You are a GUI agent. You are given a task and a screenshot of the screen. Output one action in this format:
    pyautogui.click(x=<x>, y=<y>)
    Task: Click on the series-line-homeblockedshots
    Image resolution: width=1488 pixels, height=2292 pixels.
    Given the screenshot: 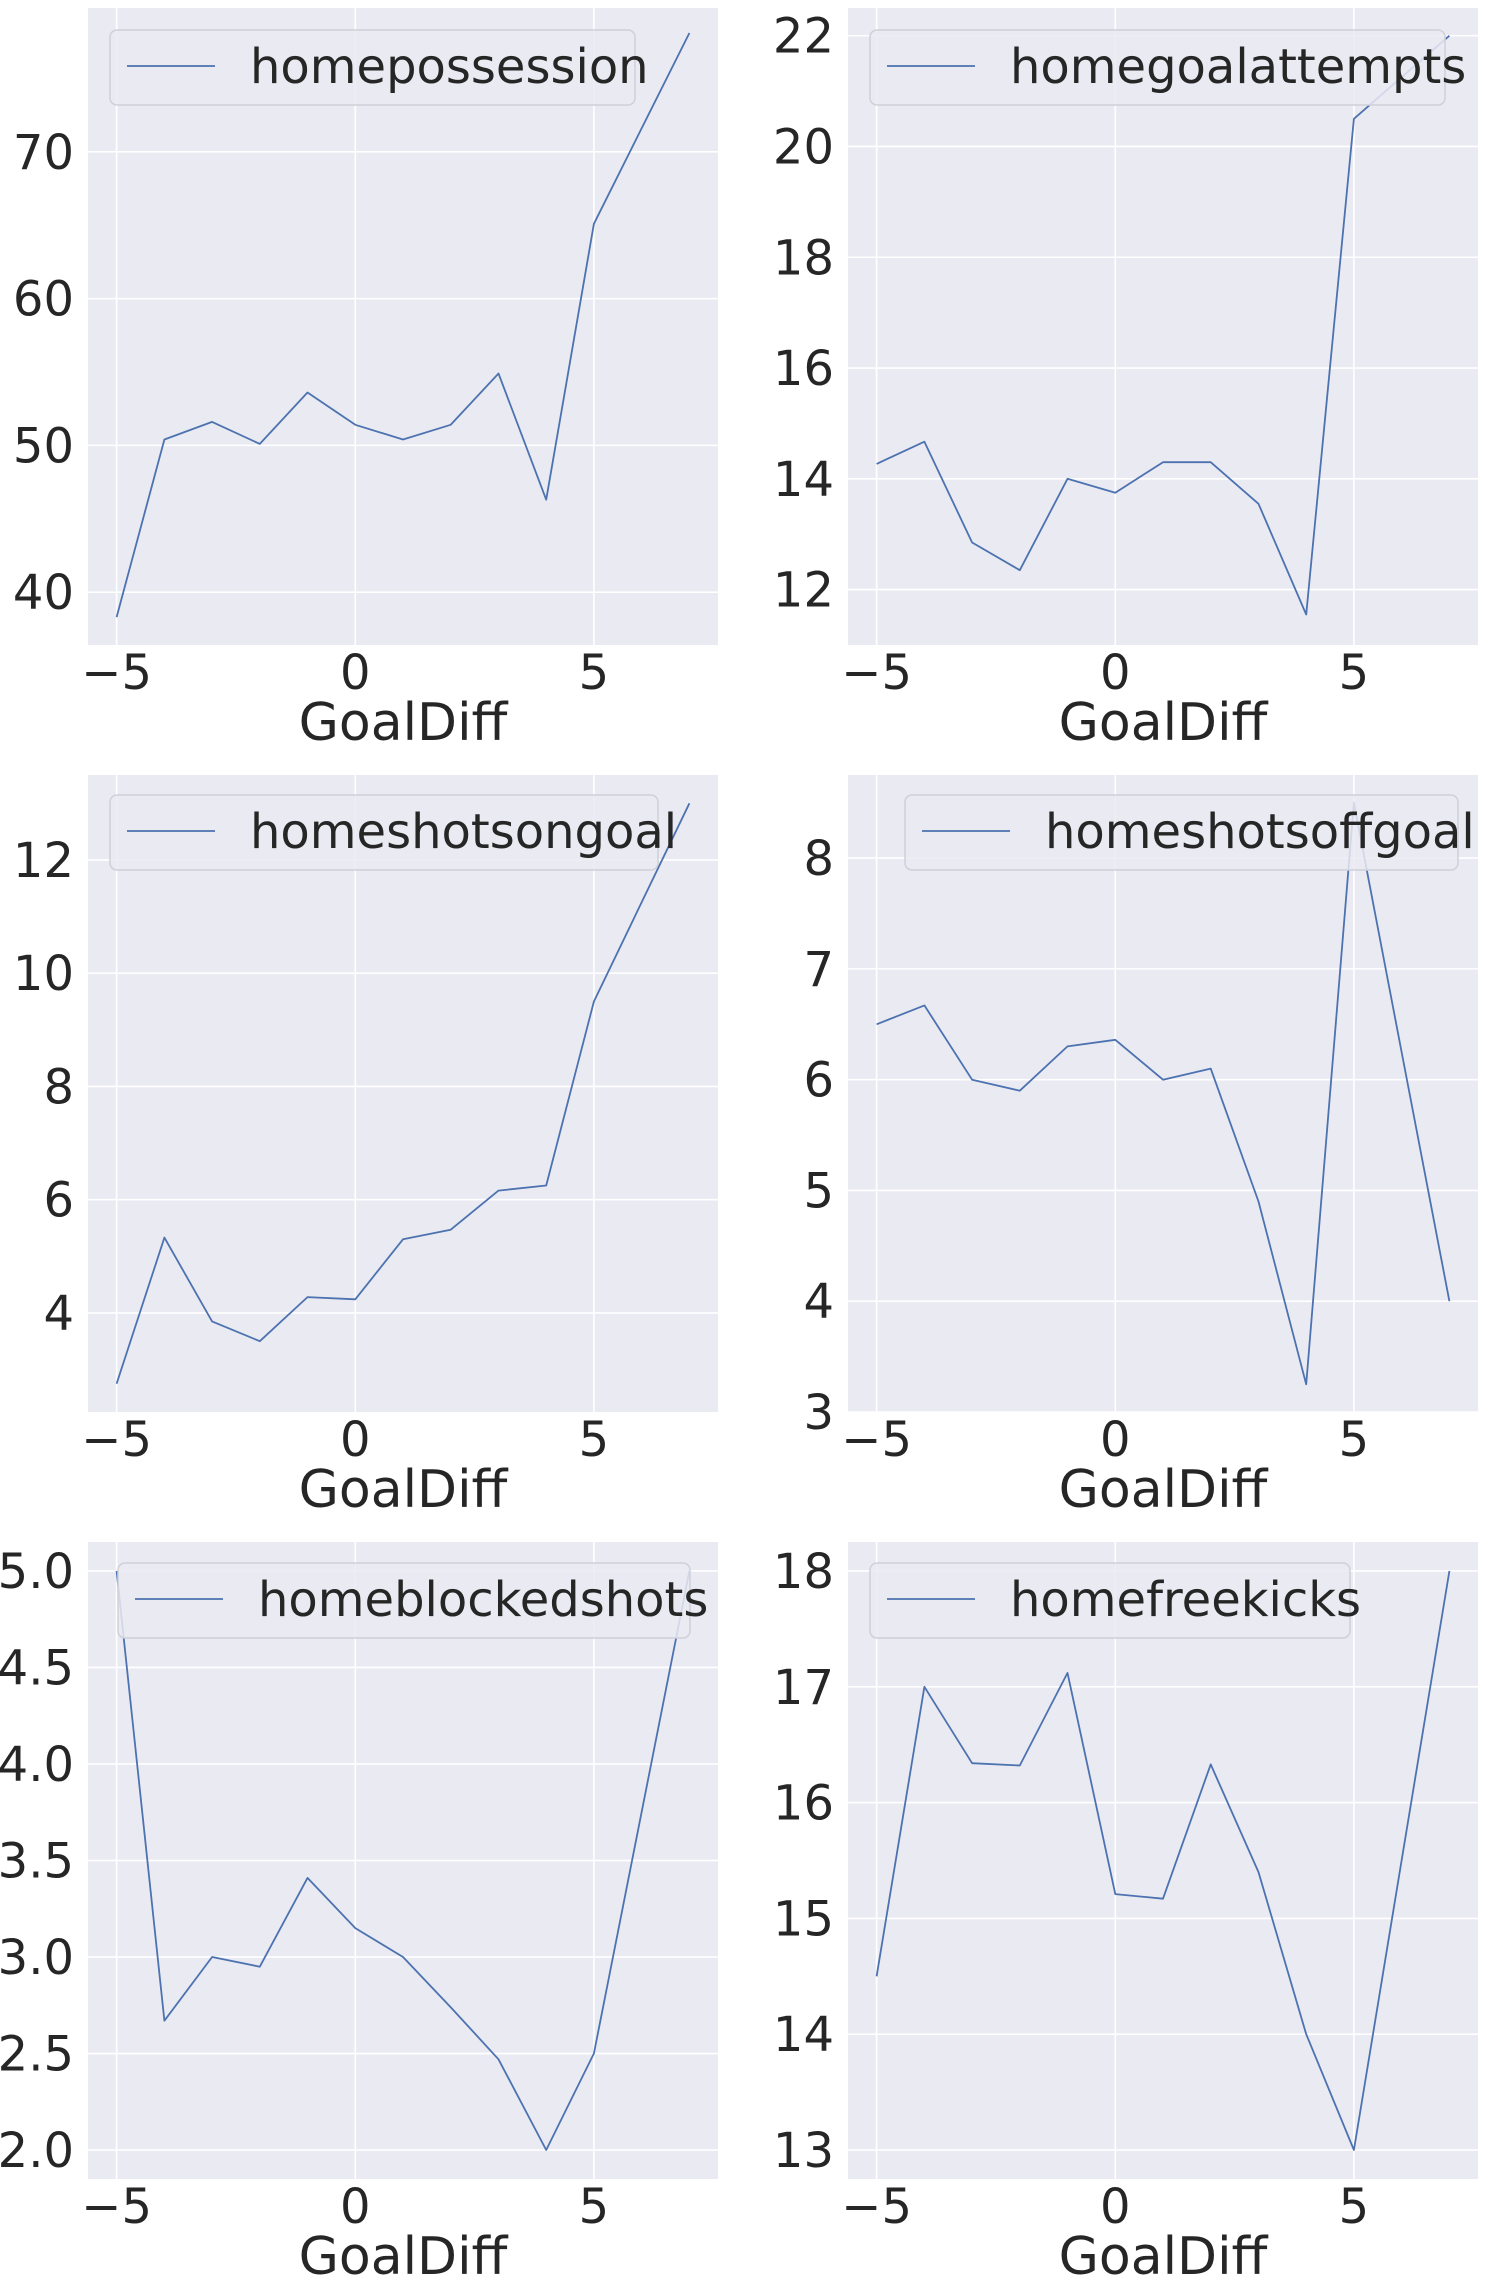 What is the action you would take?
    pyautogui.click(x=403, y=1860)
    